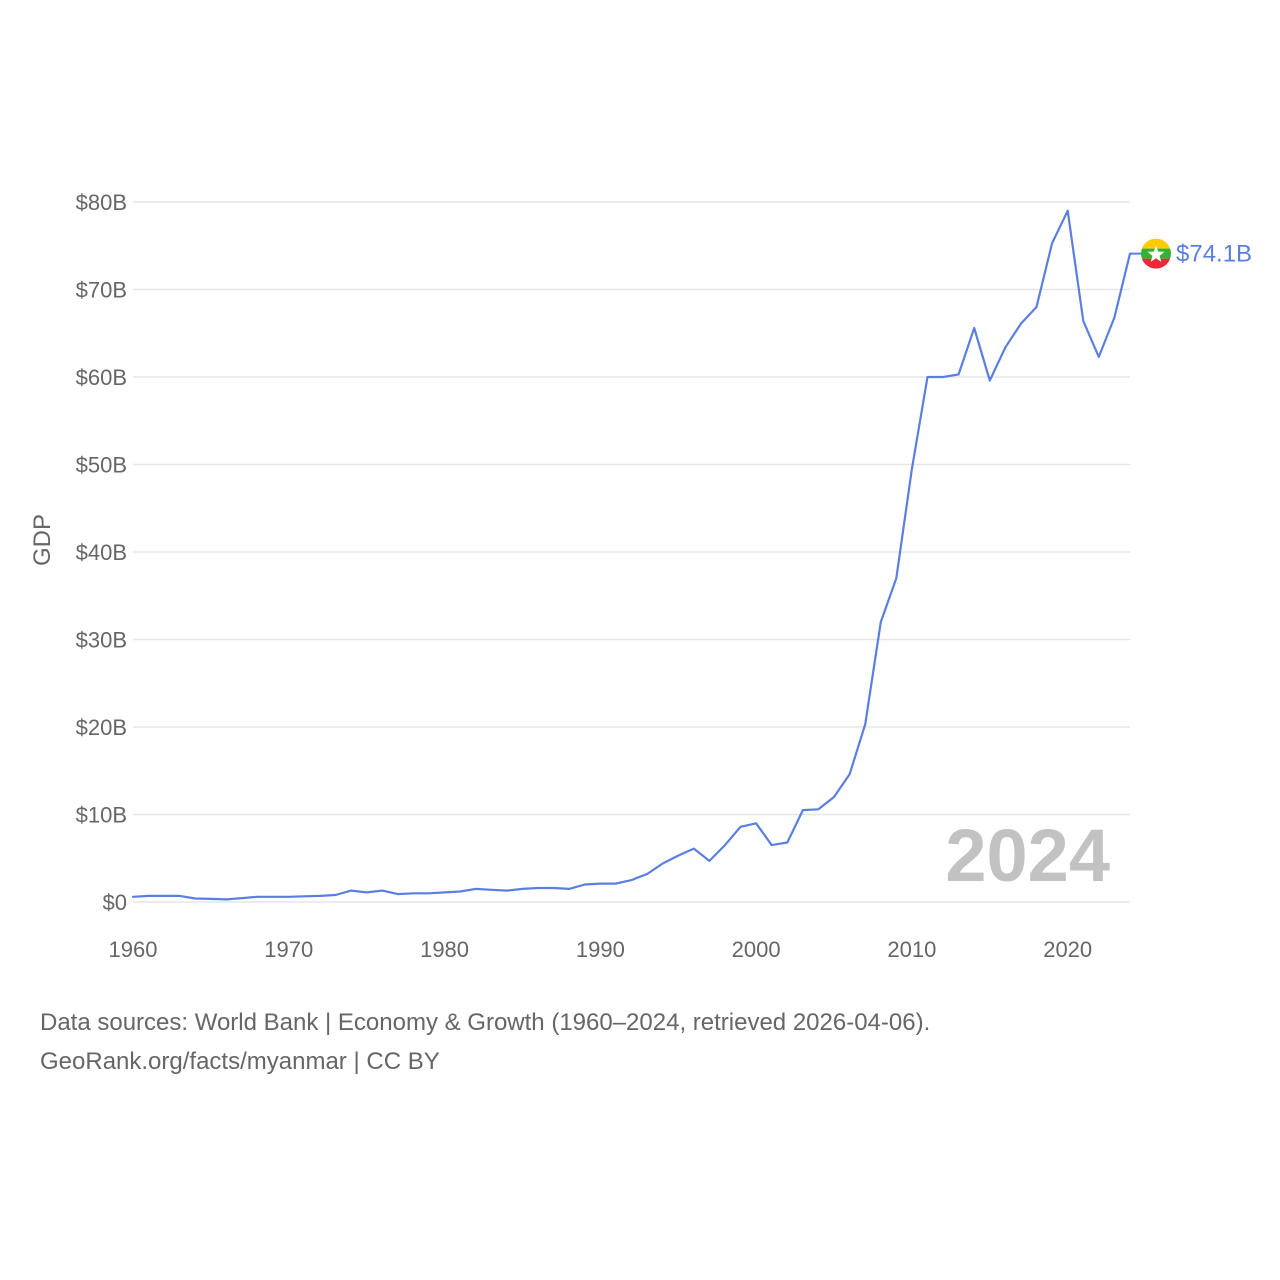 The width and height of the screenshot is (1280, 1280). What do you see at coordinates (101, 465) in the screenshot?
I see `y-tick-label: $50B` at bounding box center [101, 465].